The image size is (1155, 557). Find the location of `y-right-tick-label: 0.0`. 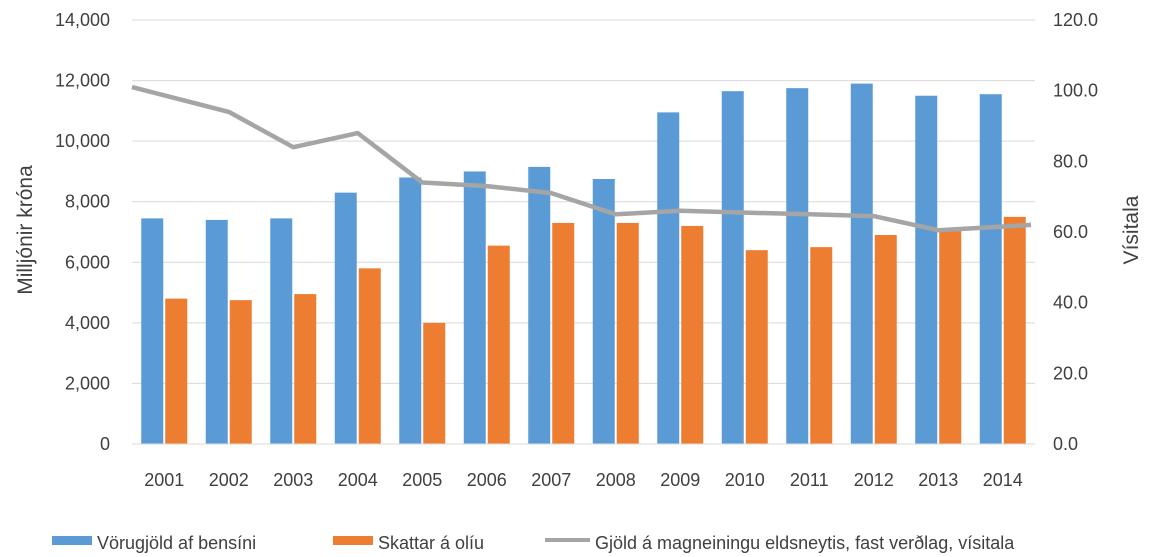

y-right-tick-label: 0.0 is located at coordinates (1065, 444).